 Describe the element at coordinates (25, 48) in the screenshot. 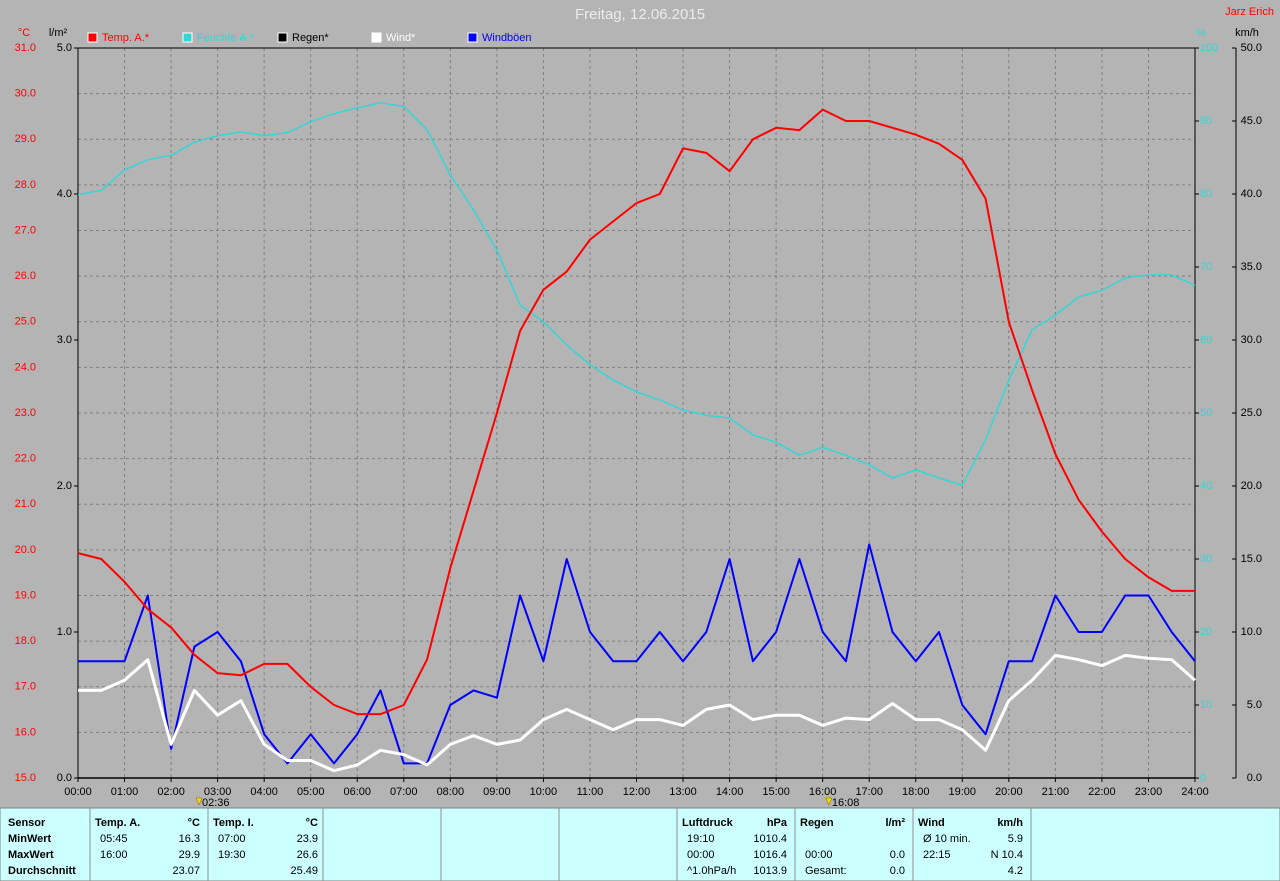

I see `y-tick-label: 31.0` at that location.